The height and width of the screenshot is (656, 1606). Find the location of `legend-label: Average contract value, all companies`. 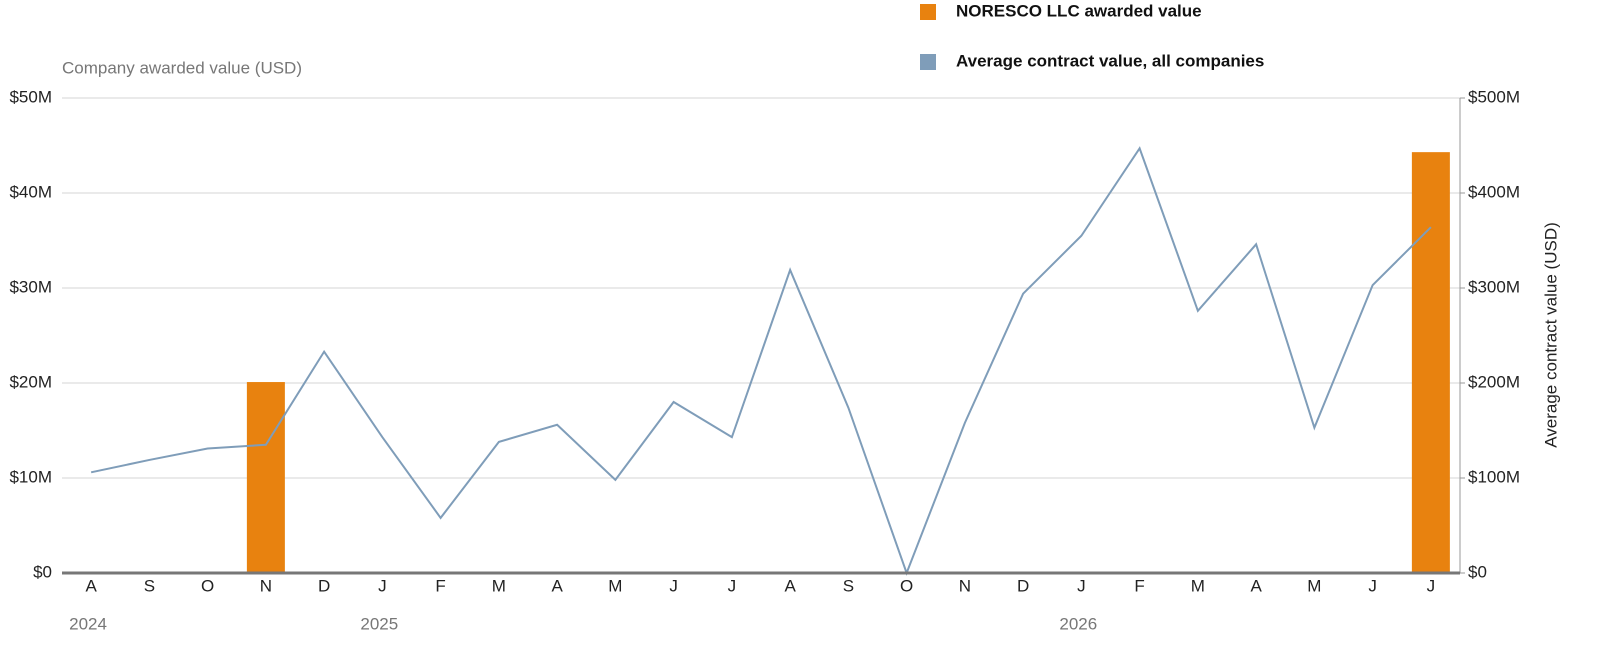

legend-label: Average contract value, all companies is located at coordinates (1110, 60).